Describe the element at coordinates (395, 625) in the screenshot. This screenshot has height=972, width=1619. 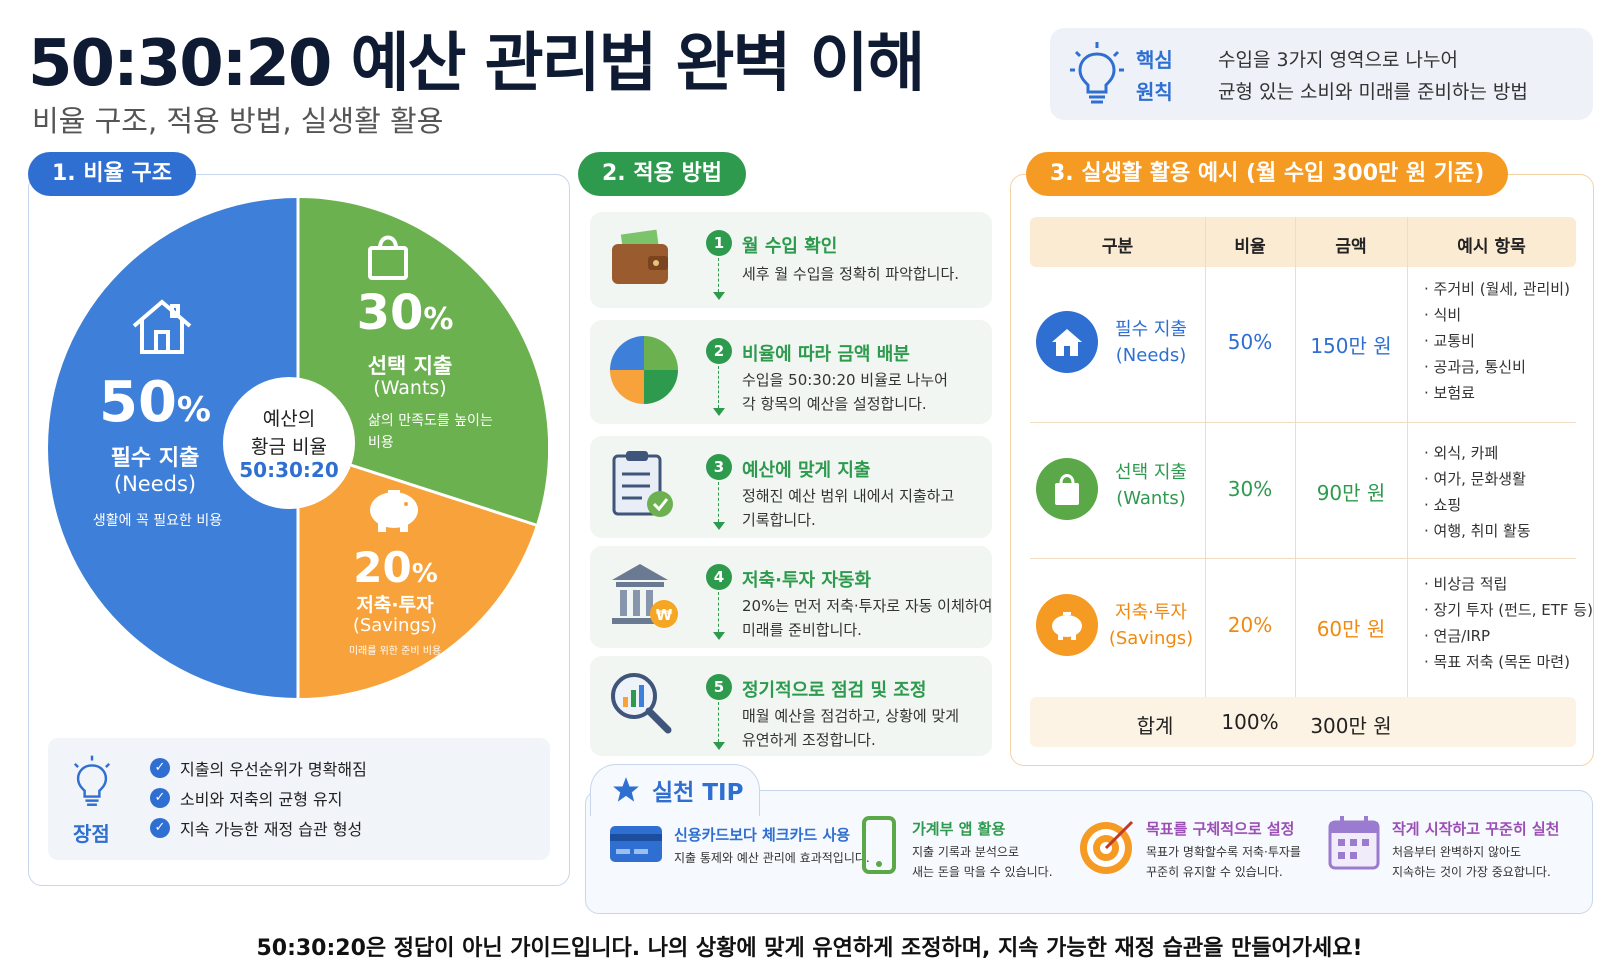
I see `savings-en: (Savings)` at that location.